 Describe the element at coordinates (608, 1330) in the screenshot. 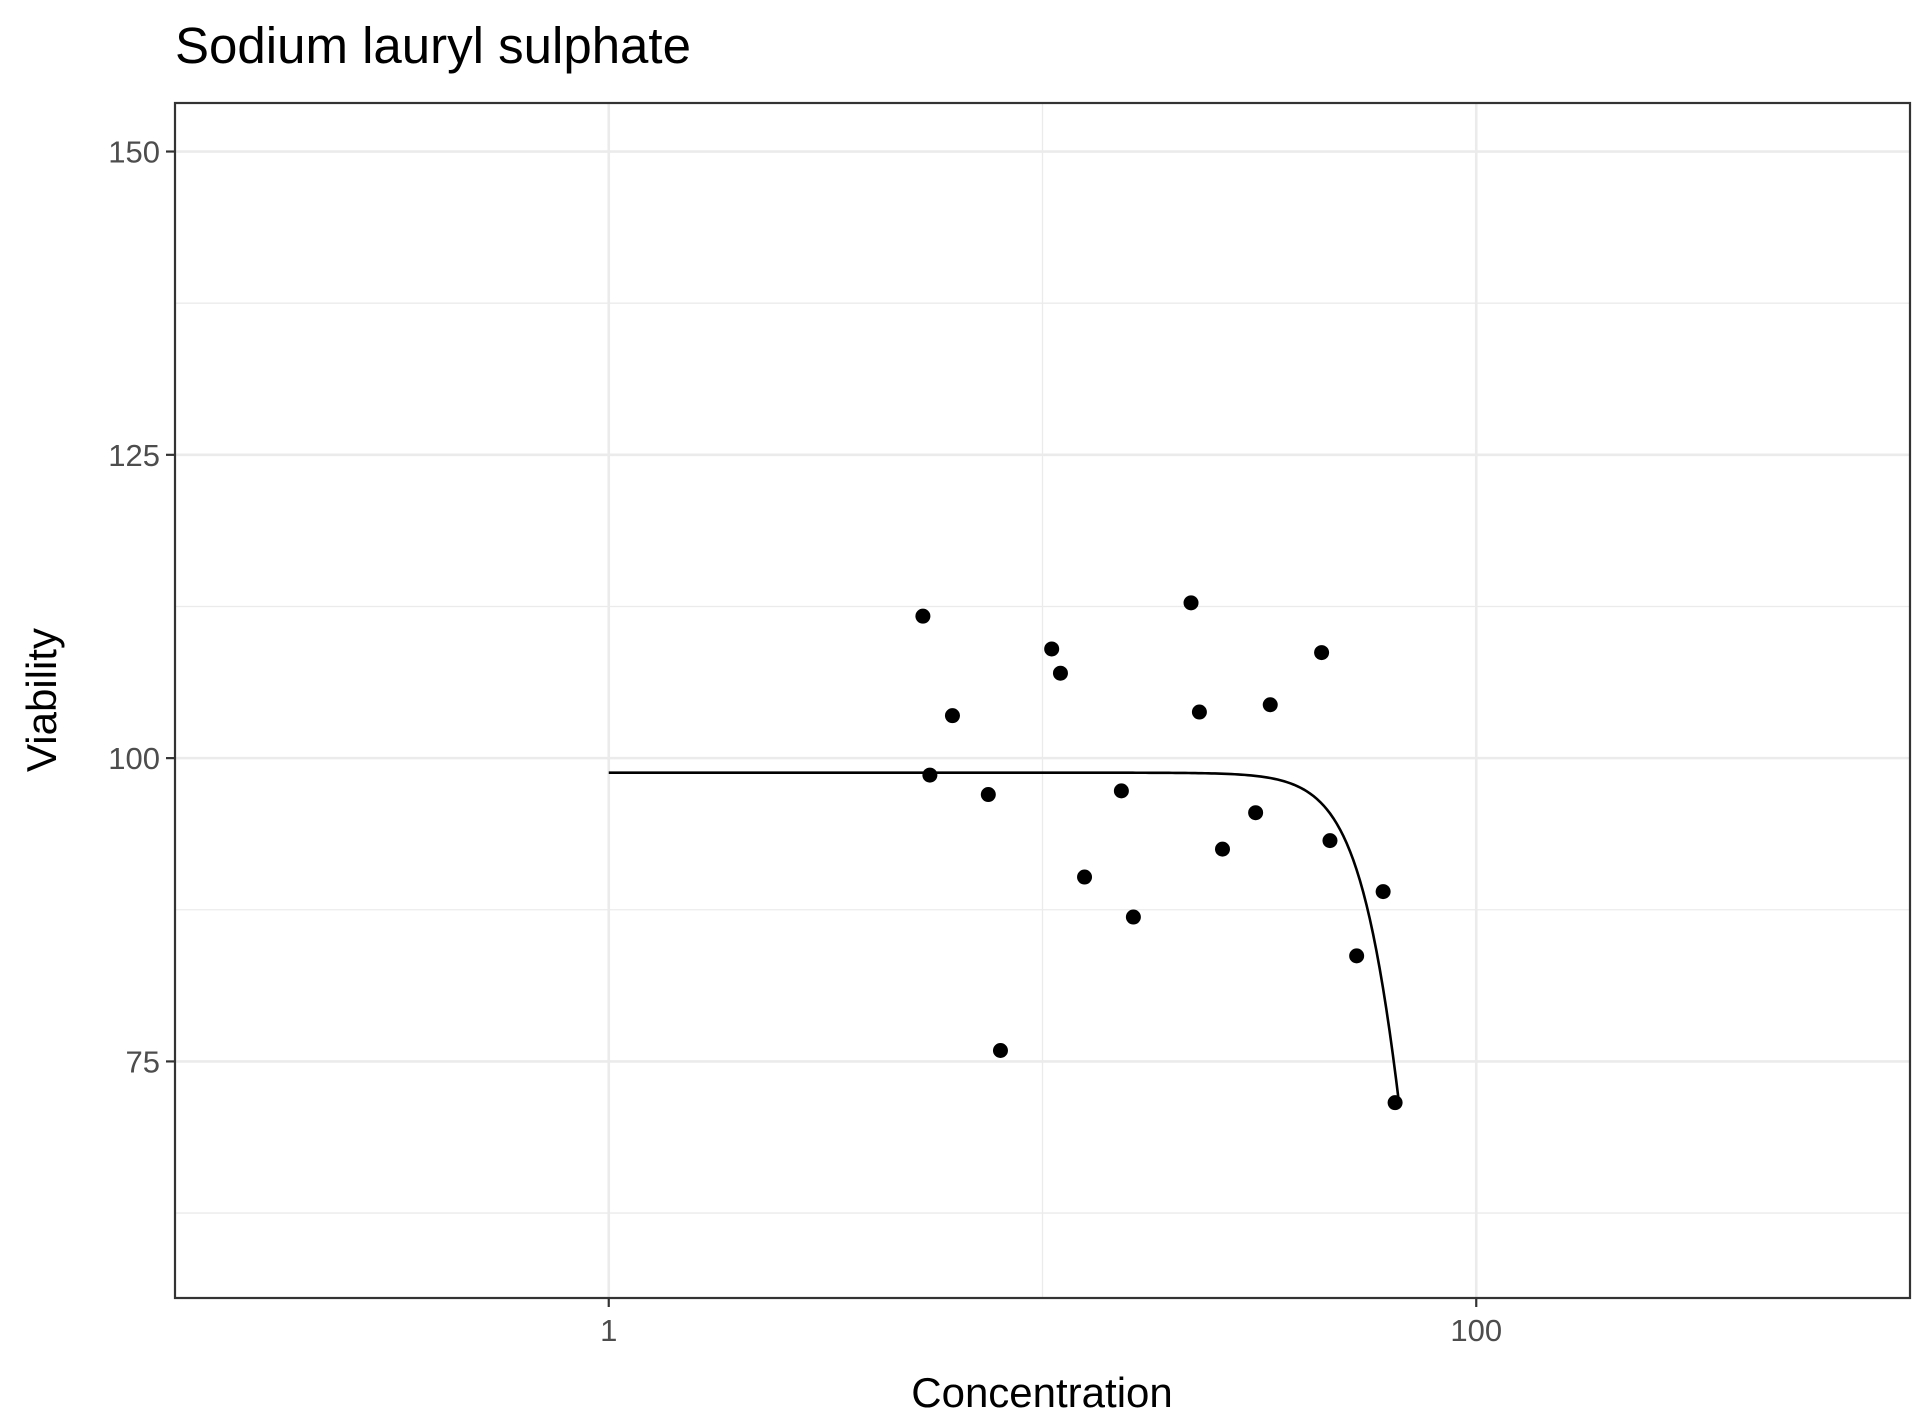

I see `x-tick-label: 1` at that location.